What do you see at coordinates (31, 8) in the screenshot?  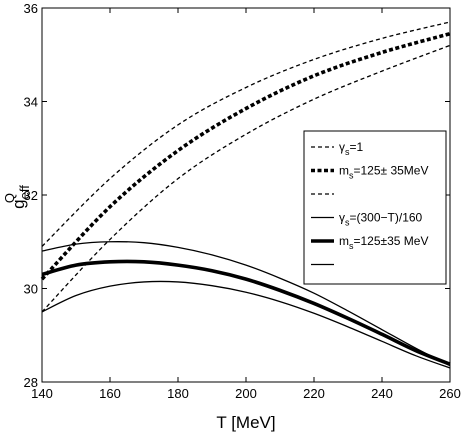 I see `y-tick-label: 36` at bounding box center [31, 8].